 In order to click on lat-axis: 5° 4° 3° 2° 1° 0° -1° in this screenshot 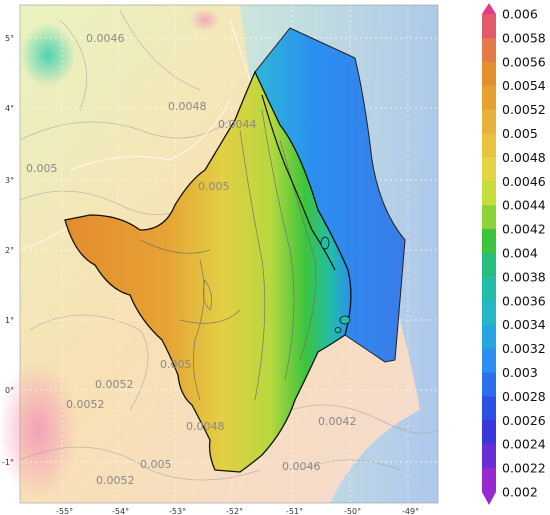, I will do `click(8, 250)`.